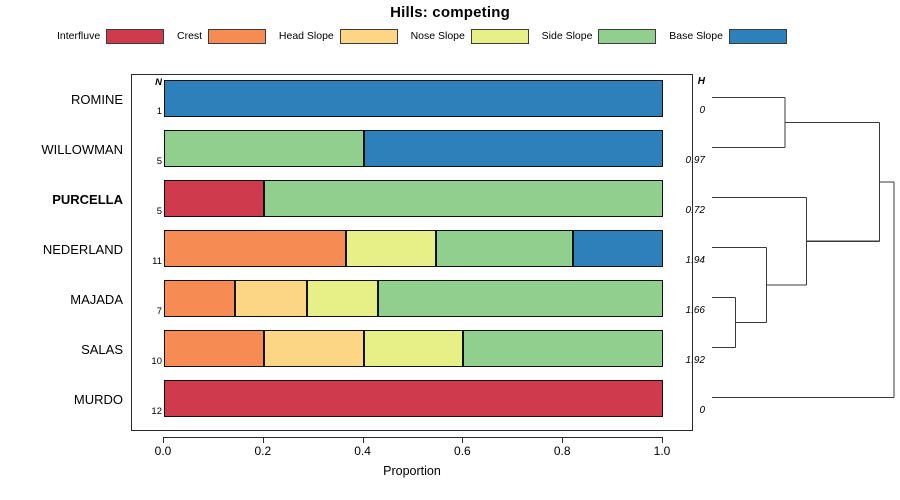  I want to click on legend-item-label: Crest, so click(190, 36).